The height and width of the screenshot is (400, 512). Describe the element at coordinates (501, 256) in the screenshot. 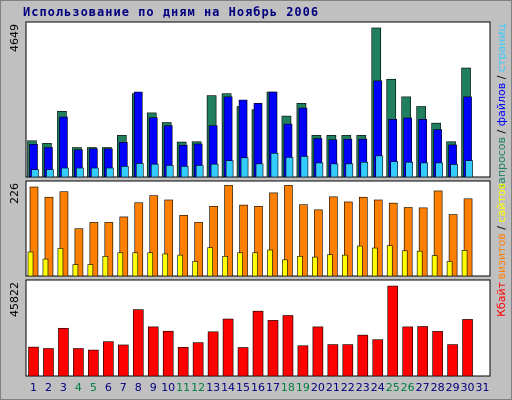

I see `legend-entry: визитов` at that location.